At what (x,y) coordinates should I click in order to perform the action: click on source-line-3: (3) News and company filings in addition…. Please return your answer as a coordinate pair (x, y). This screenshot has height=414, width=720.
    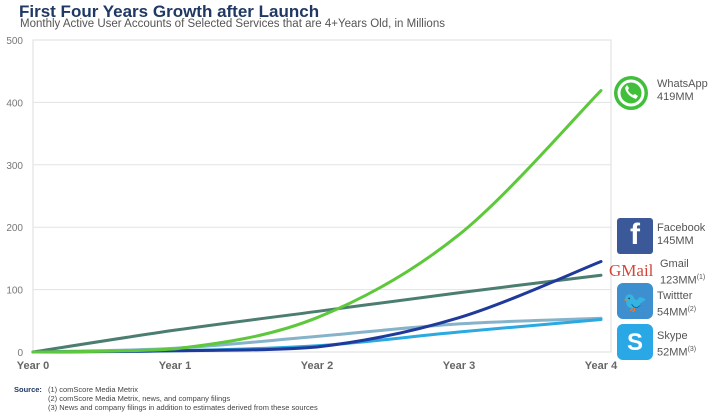
    Looking at the image, I should click on (183, 407).